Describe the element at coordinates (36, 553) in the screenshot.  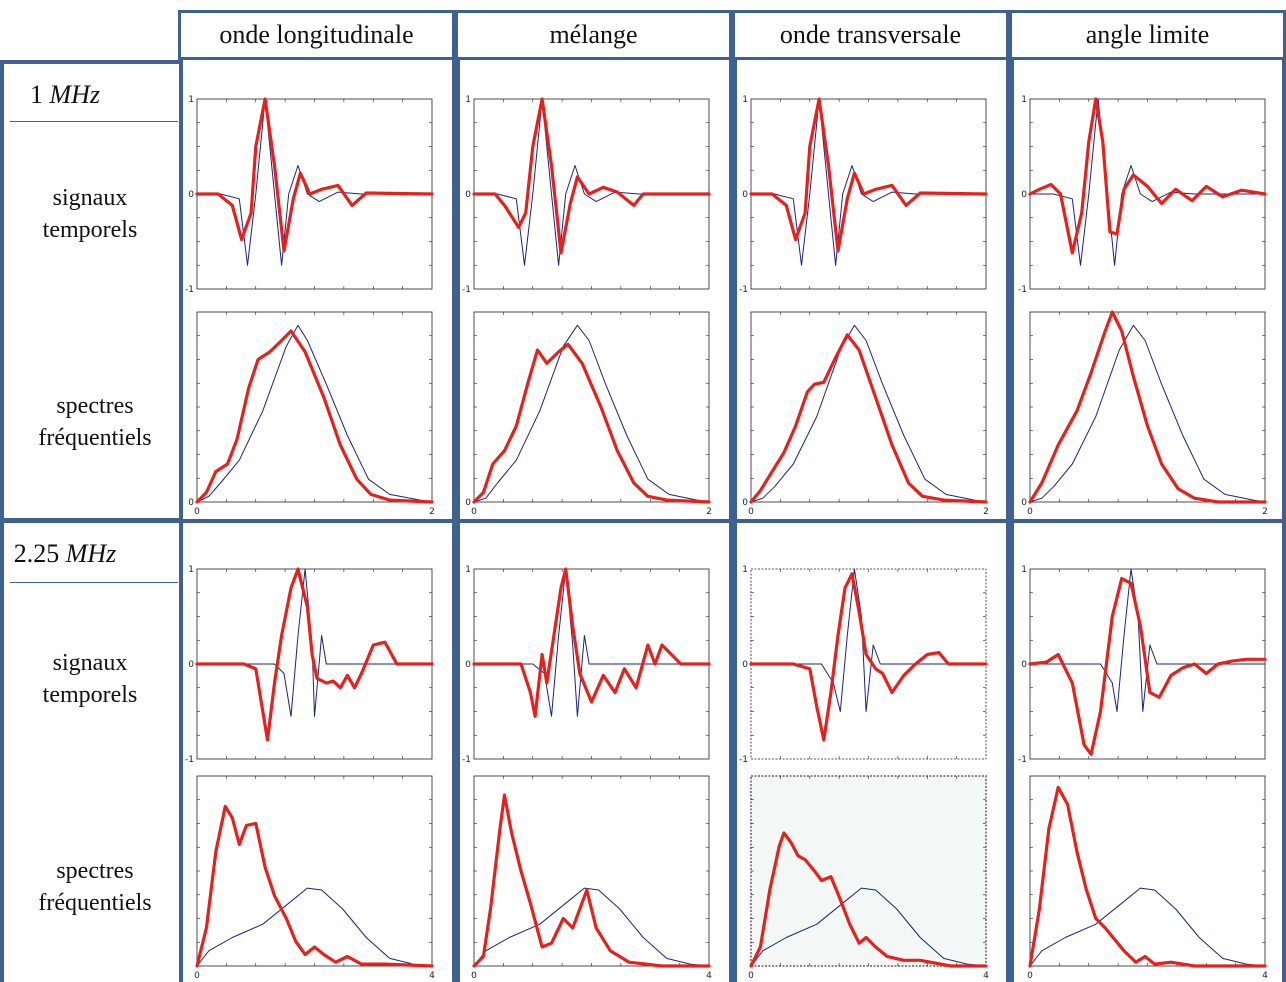
I see `frequency-value: 2.25` at that location.